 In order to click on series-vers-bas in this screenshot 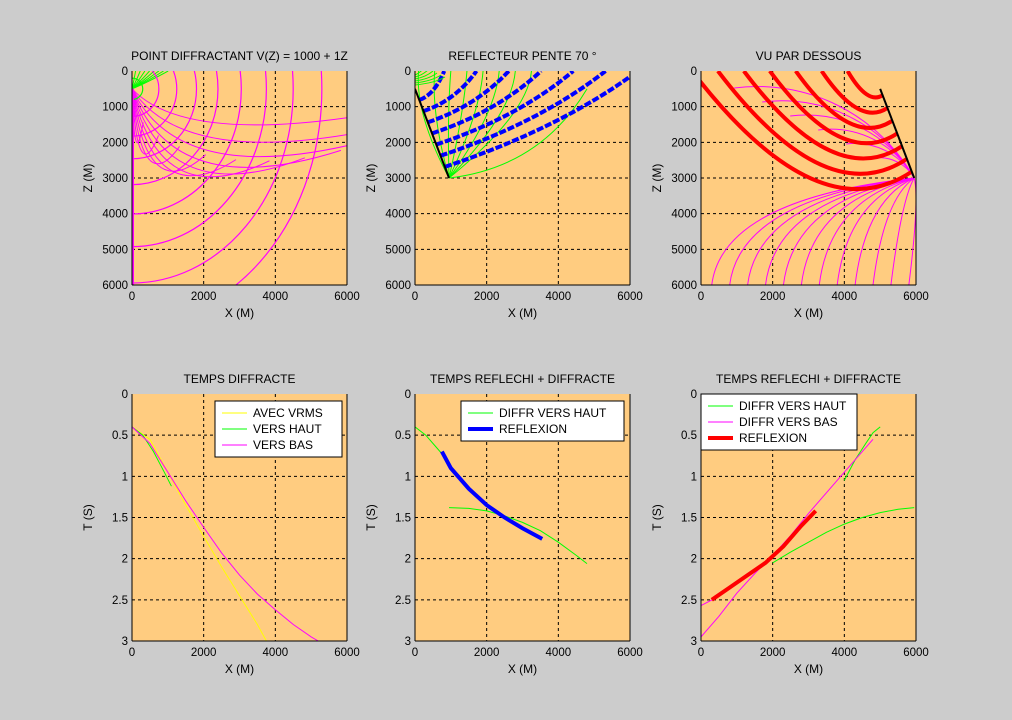, I will do `click(225, 533)`.